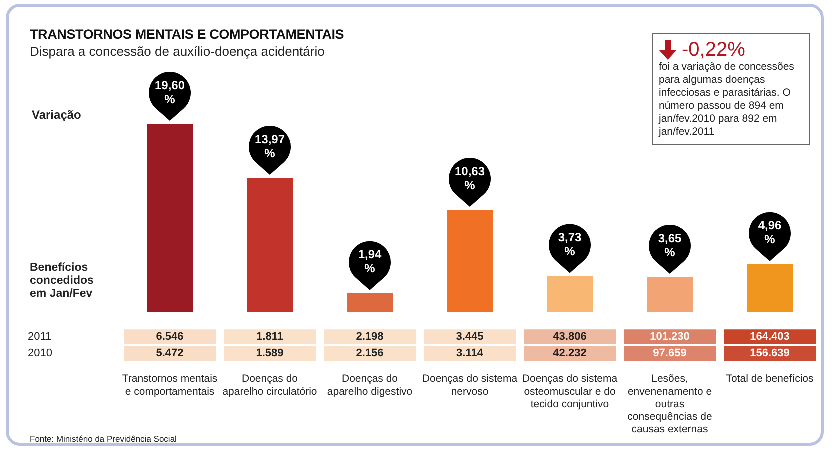 This screenshot has height=453, width=832. What do you see at coordinates (770, 336) in the screenshot?
I see `data-label: 164.403` at bounding box center [770, 336].